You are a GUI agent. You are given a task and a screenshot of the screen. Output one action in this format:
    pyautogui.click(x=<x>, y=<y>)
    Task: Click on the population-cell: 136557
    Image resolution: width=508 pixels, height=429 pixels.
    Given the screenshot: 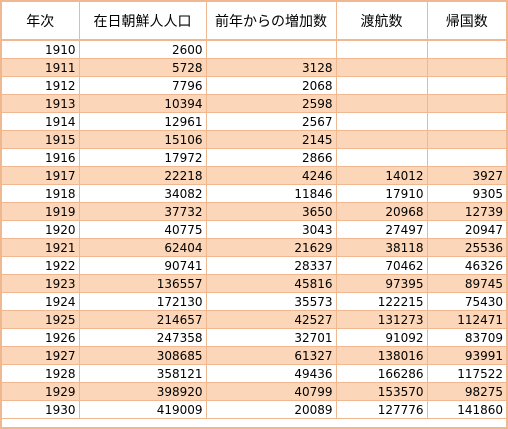 What is the action you would take?
    pyautogui.click(x=143, y=283)
    